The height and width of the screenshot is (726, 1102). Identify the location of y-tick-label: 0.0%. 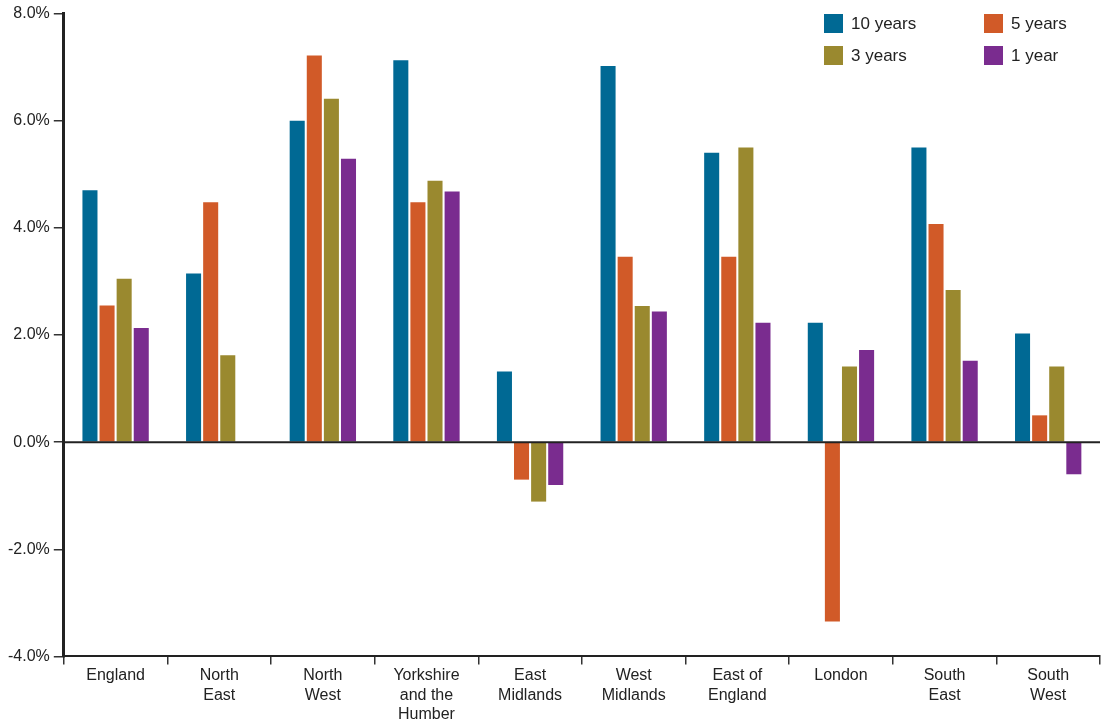
(31, 441).